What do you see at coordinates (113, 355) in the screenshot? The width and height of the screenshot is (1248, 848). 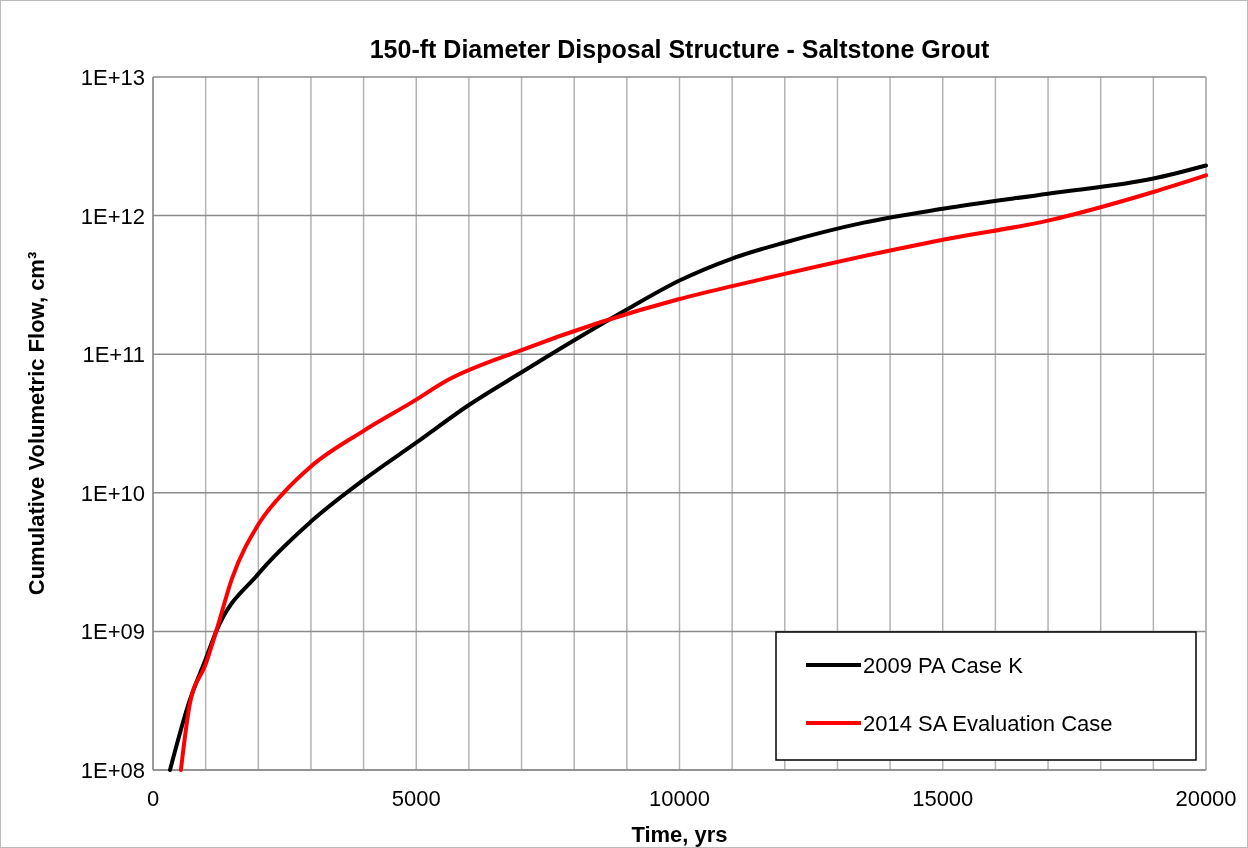 I see `y-tick-label: 1E+11` at bounding box center [113, 355].